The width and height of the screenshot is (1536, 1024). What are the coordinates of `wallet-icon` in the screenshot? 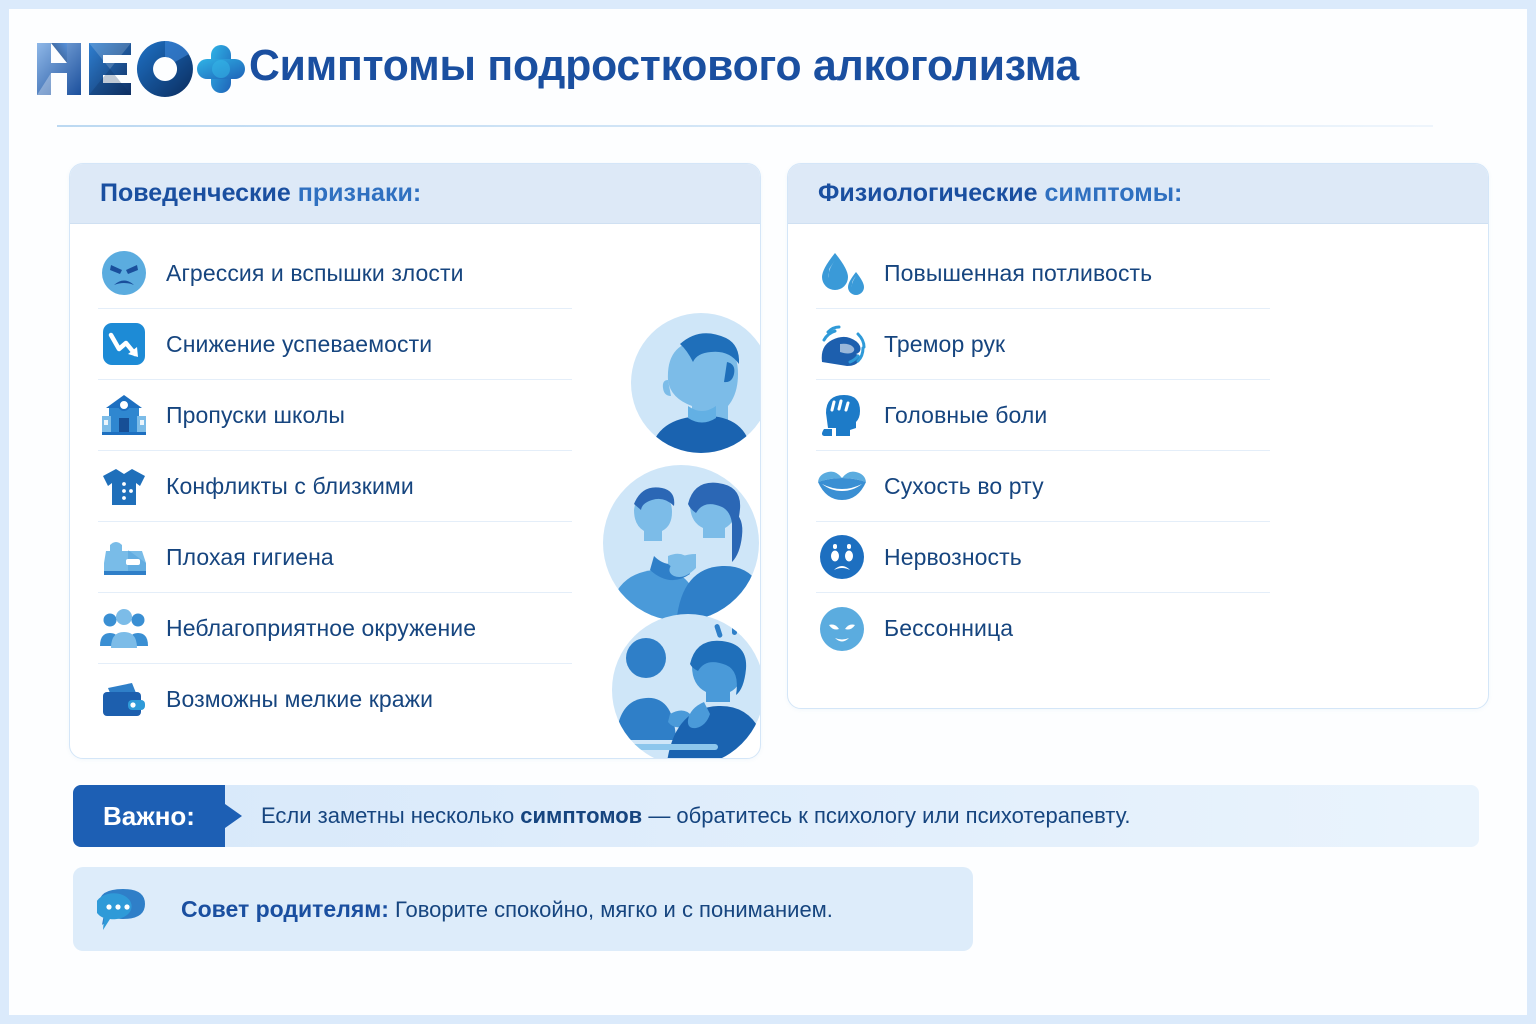 It's located at (124, 700).